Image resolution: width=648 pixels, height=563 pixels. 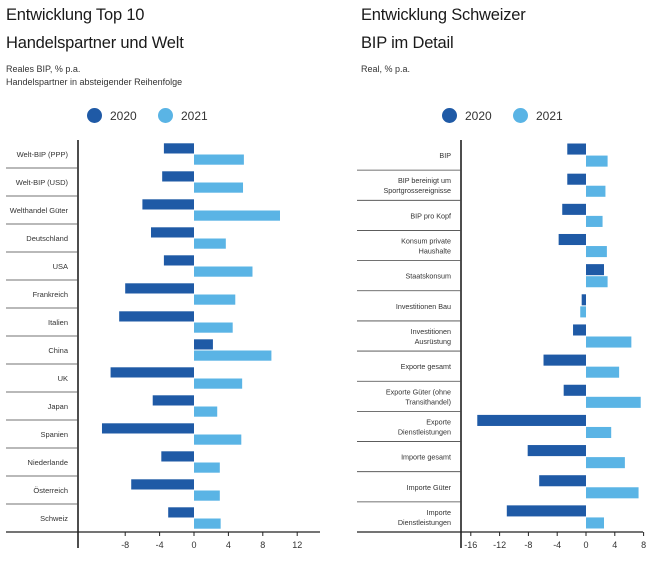 What do you see at coordinates (207, 523) in the screenshot?
I see `bar-2021-schweiz` at bounding box center [207, 523].